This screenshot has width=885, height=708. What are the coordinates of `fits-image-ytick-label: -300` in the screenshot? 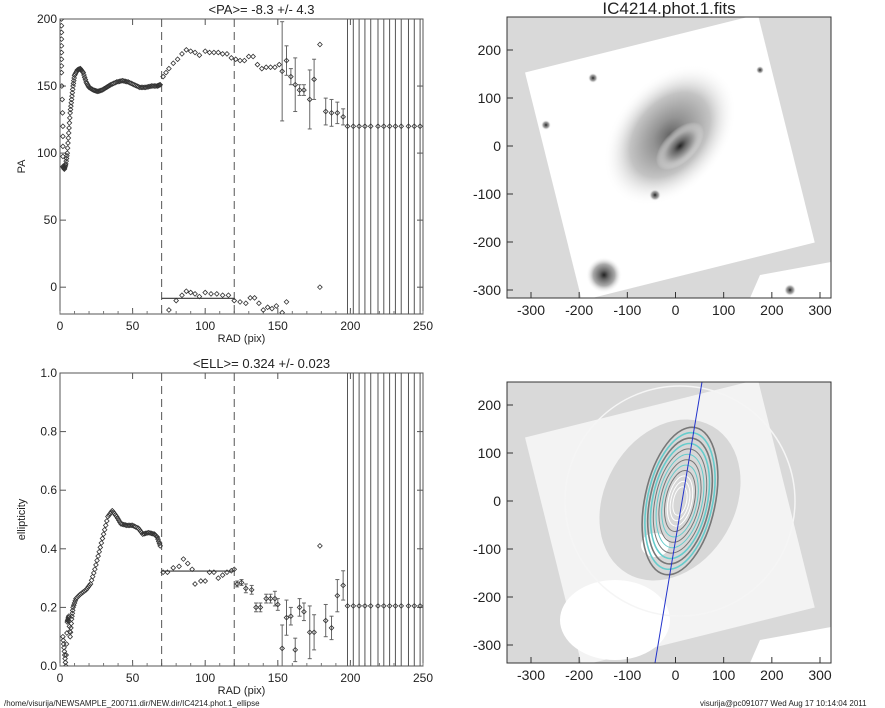 It's located at (487, 290).